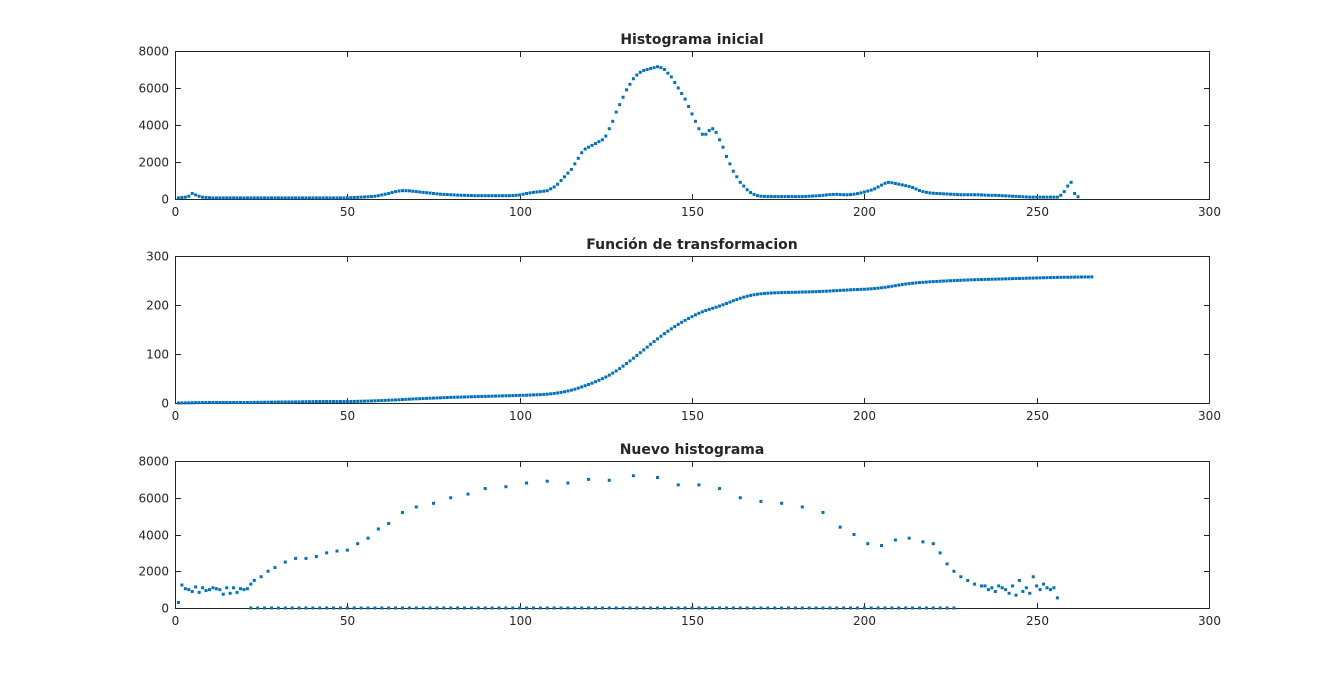  What do you see at coordinates (1037, 212) in the screenshot?
I see `x-tick-label: 250` at bounding box center [1037, 212].